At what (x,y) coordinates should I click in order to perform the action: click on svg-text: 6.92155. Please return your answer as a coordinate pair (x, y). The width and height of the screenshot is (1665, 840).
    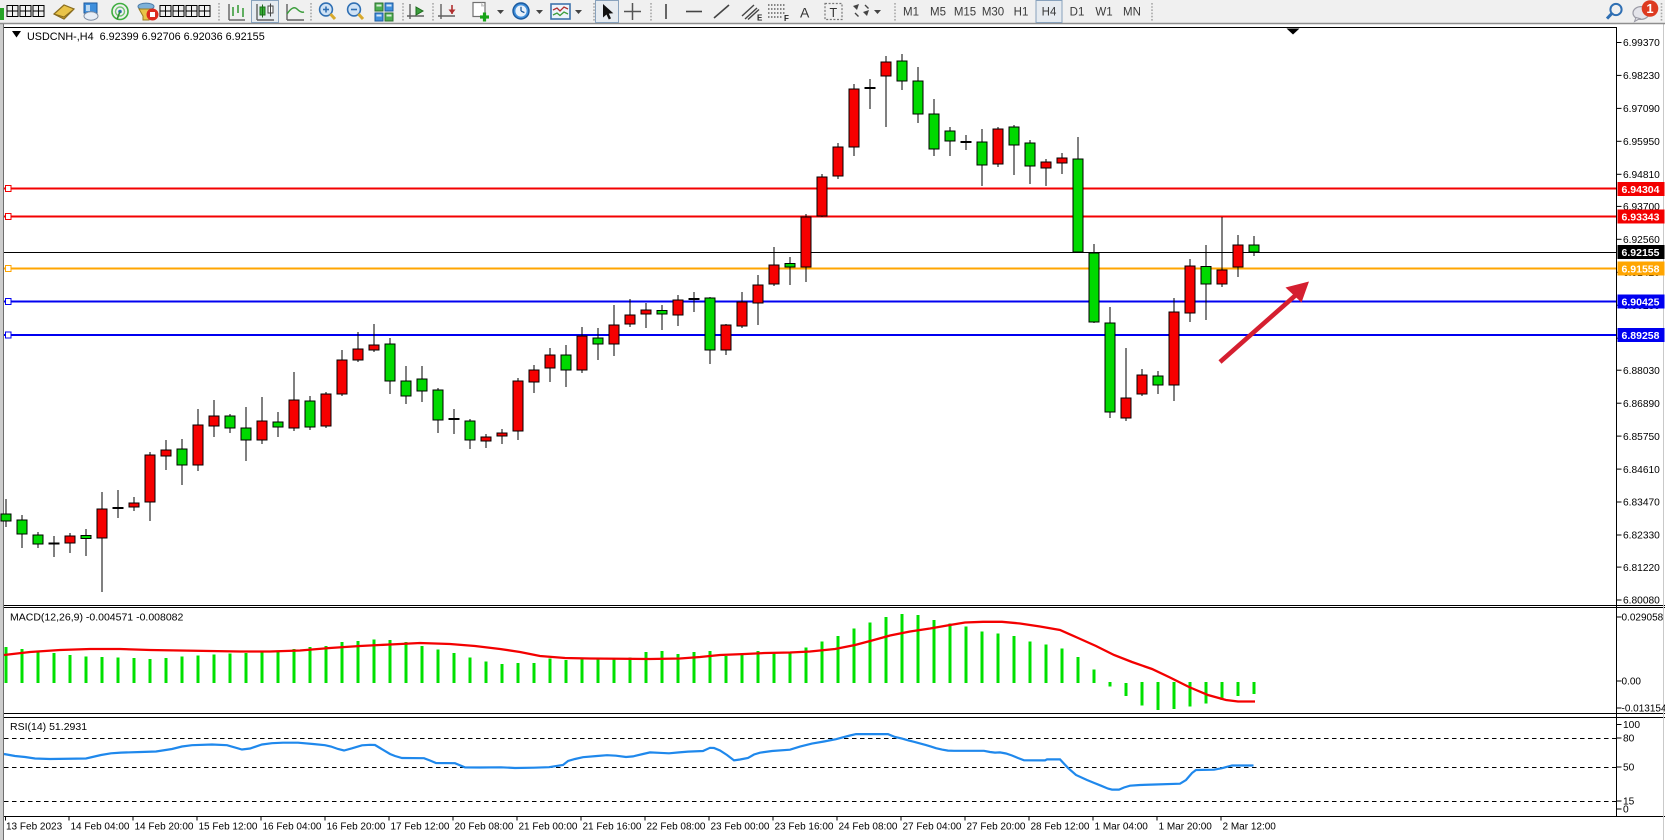
    Looking at the image, I should click on (1641, 253).